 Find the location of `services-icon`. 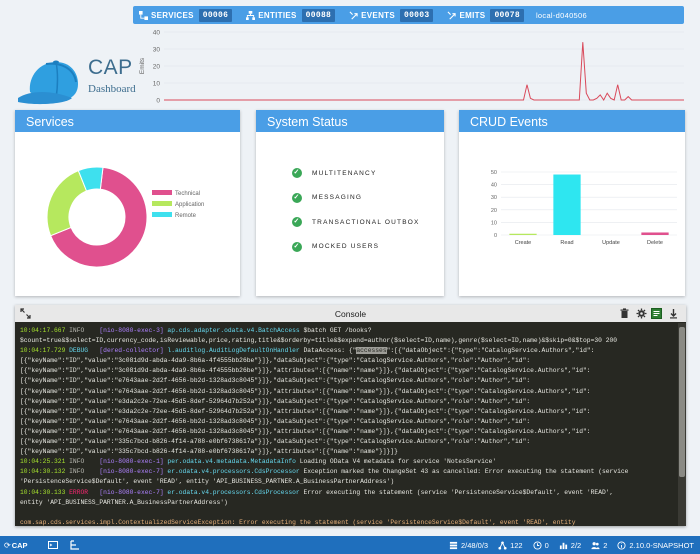

services-icon is located at coordinates (143, 15).